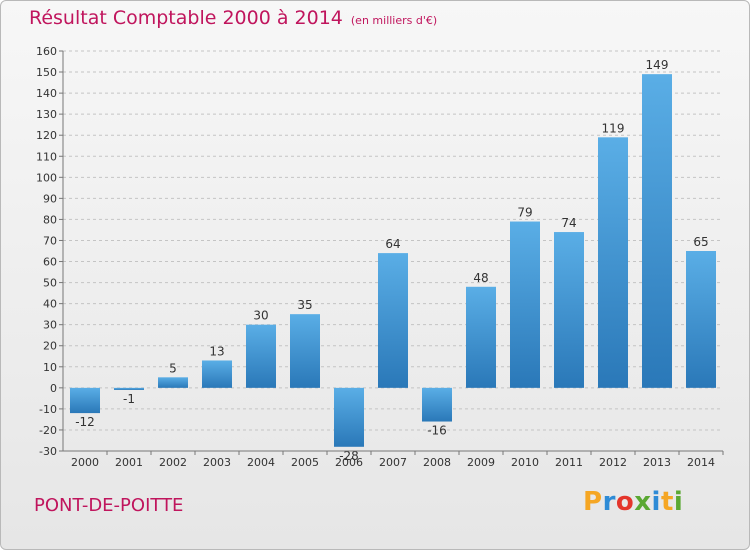 The height and width of the screenshot is (550, 750). What do you see at coordinates (667, 502) in the screenshot?
I see `logo-letter: t` at bounding box center [667, 502].